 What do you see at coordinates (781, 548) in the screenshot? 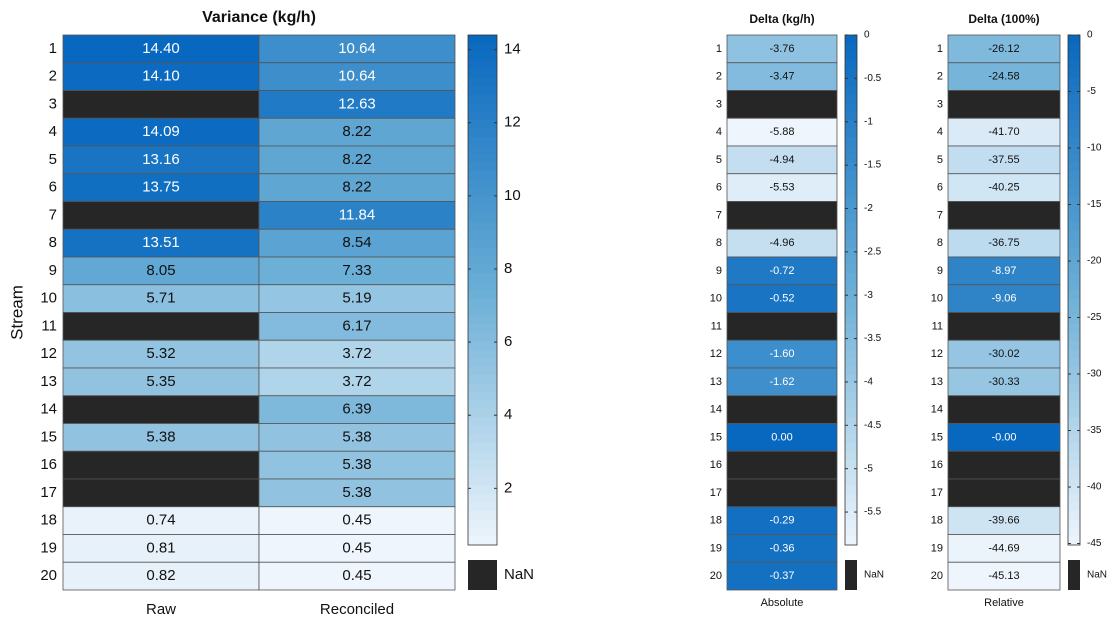
I see `cell-label: -0.36` at bounding box center [781, 548].